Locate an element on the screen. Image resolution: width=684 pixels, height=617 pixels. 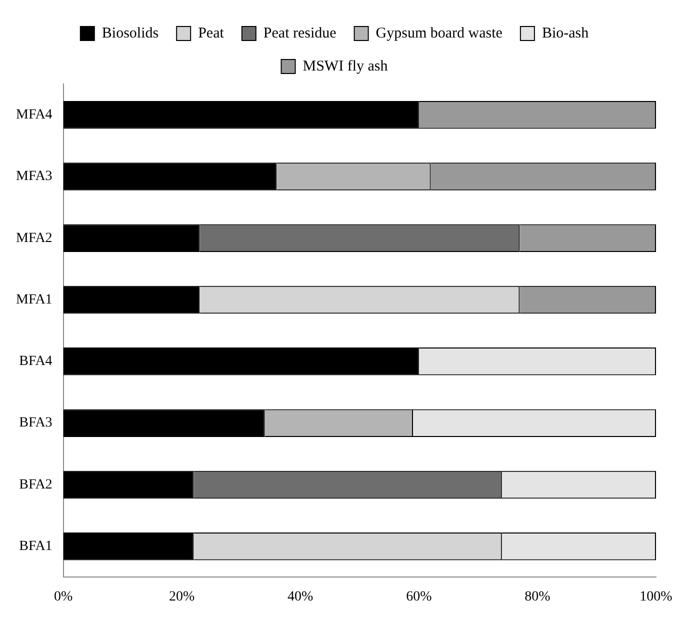
y-tick-label: MFA2 is located at coordinates (34, 238).